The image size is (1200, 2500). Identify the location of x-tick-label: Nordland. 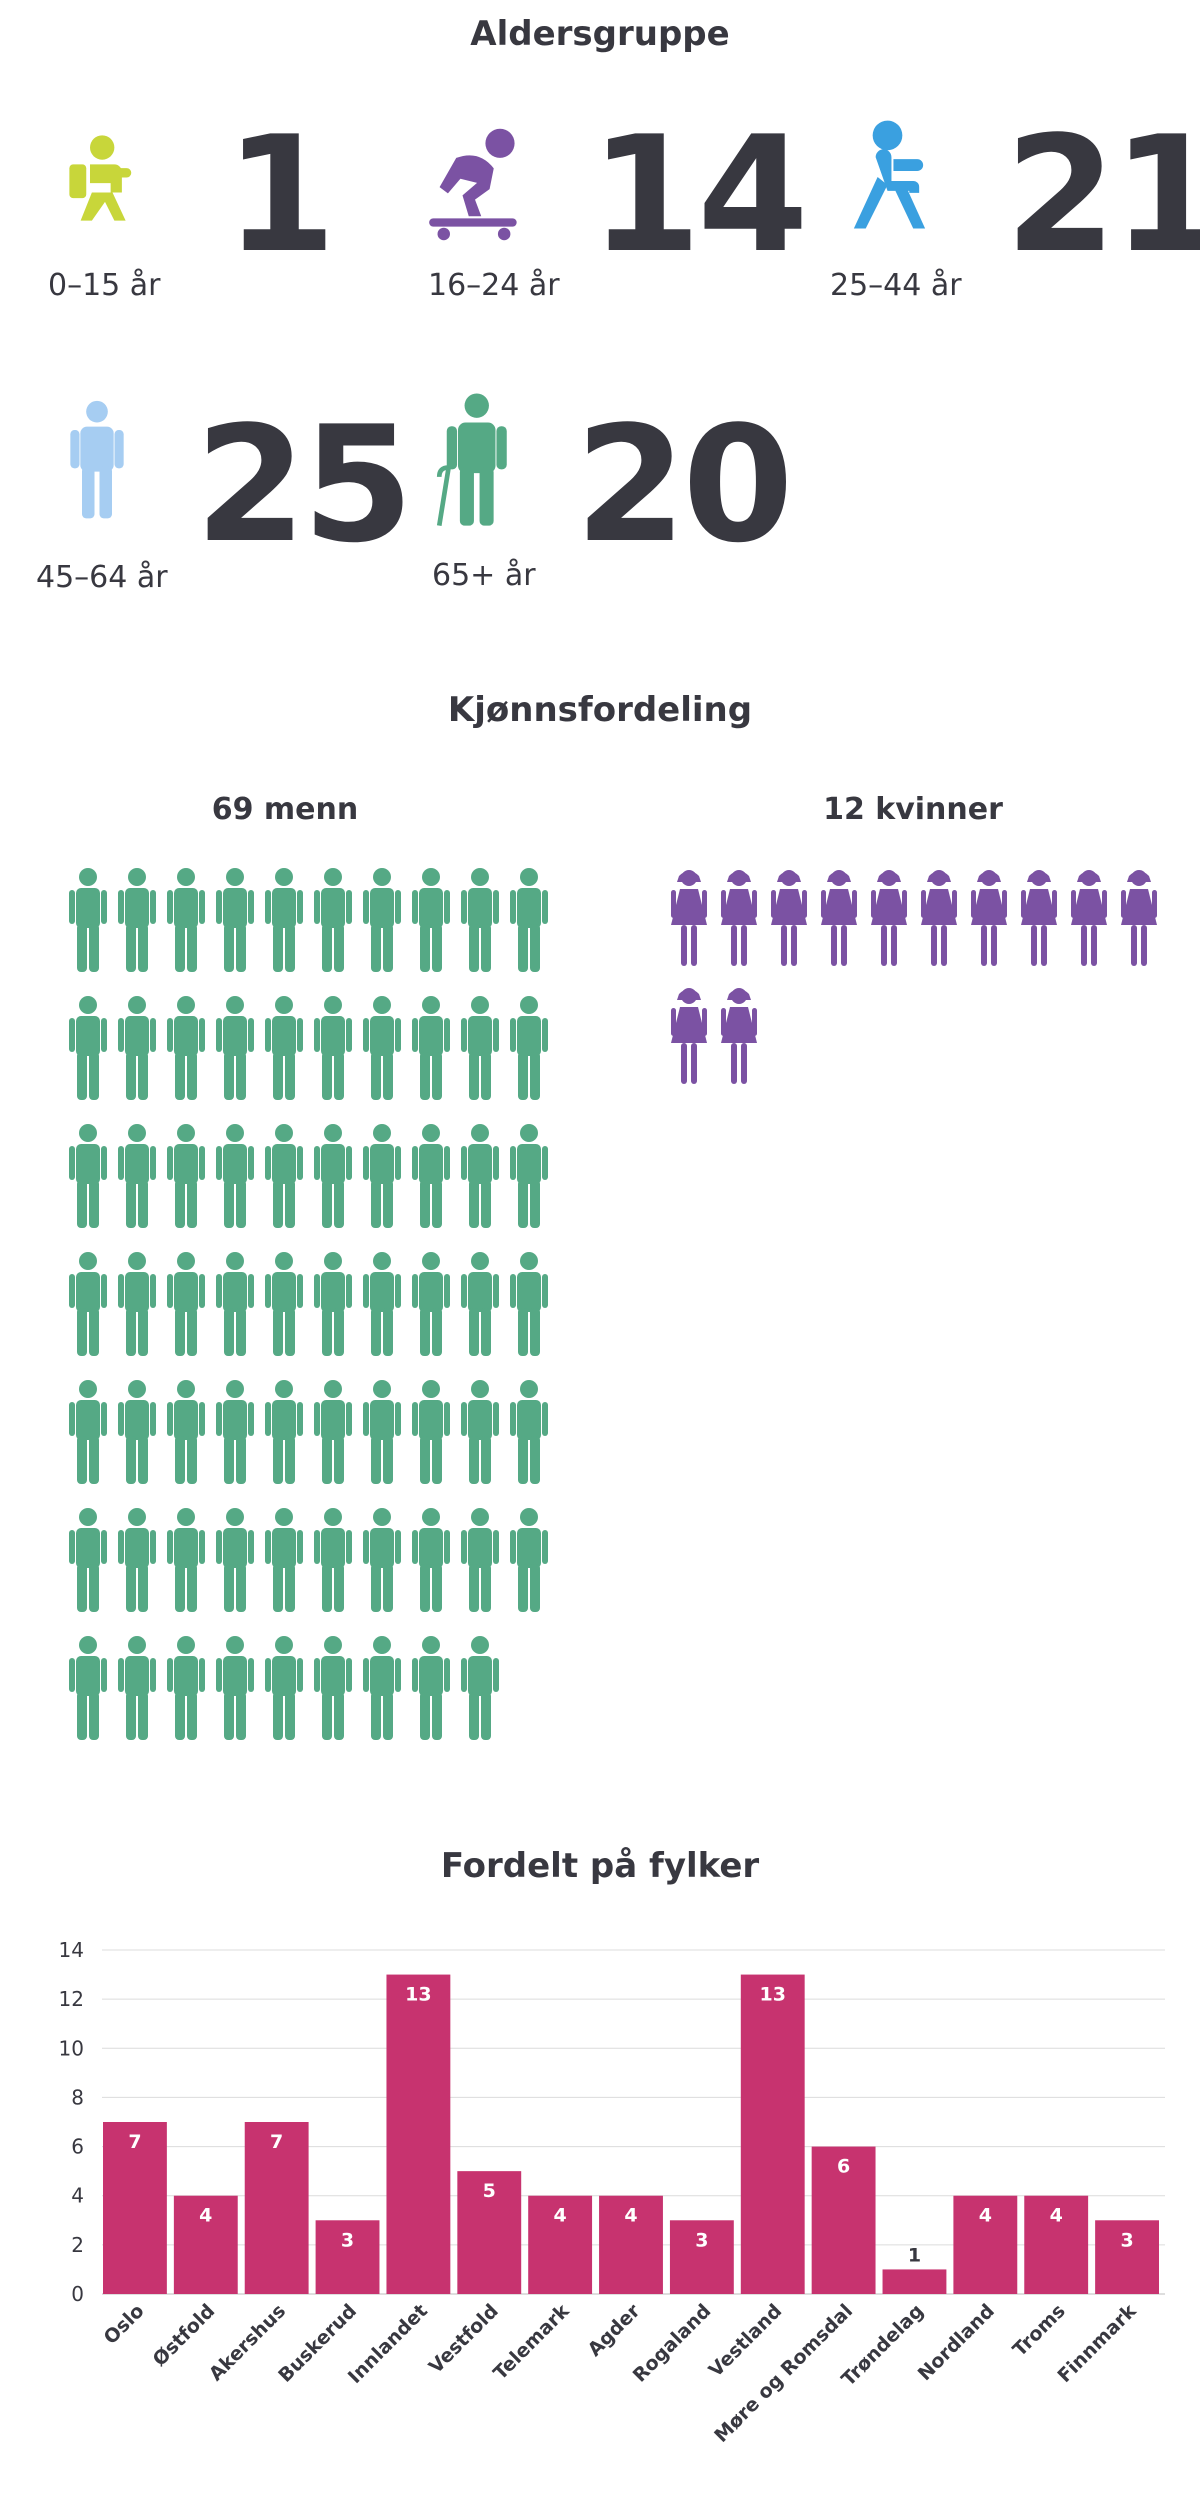
(956, 2342).